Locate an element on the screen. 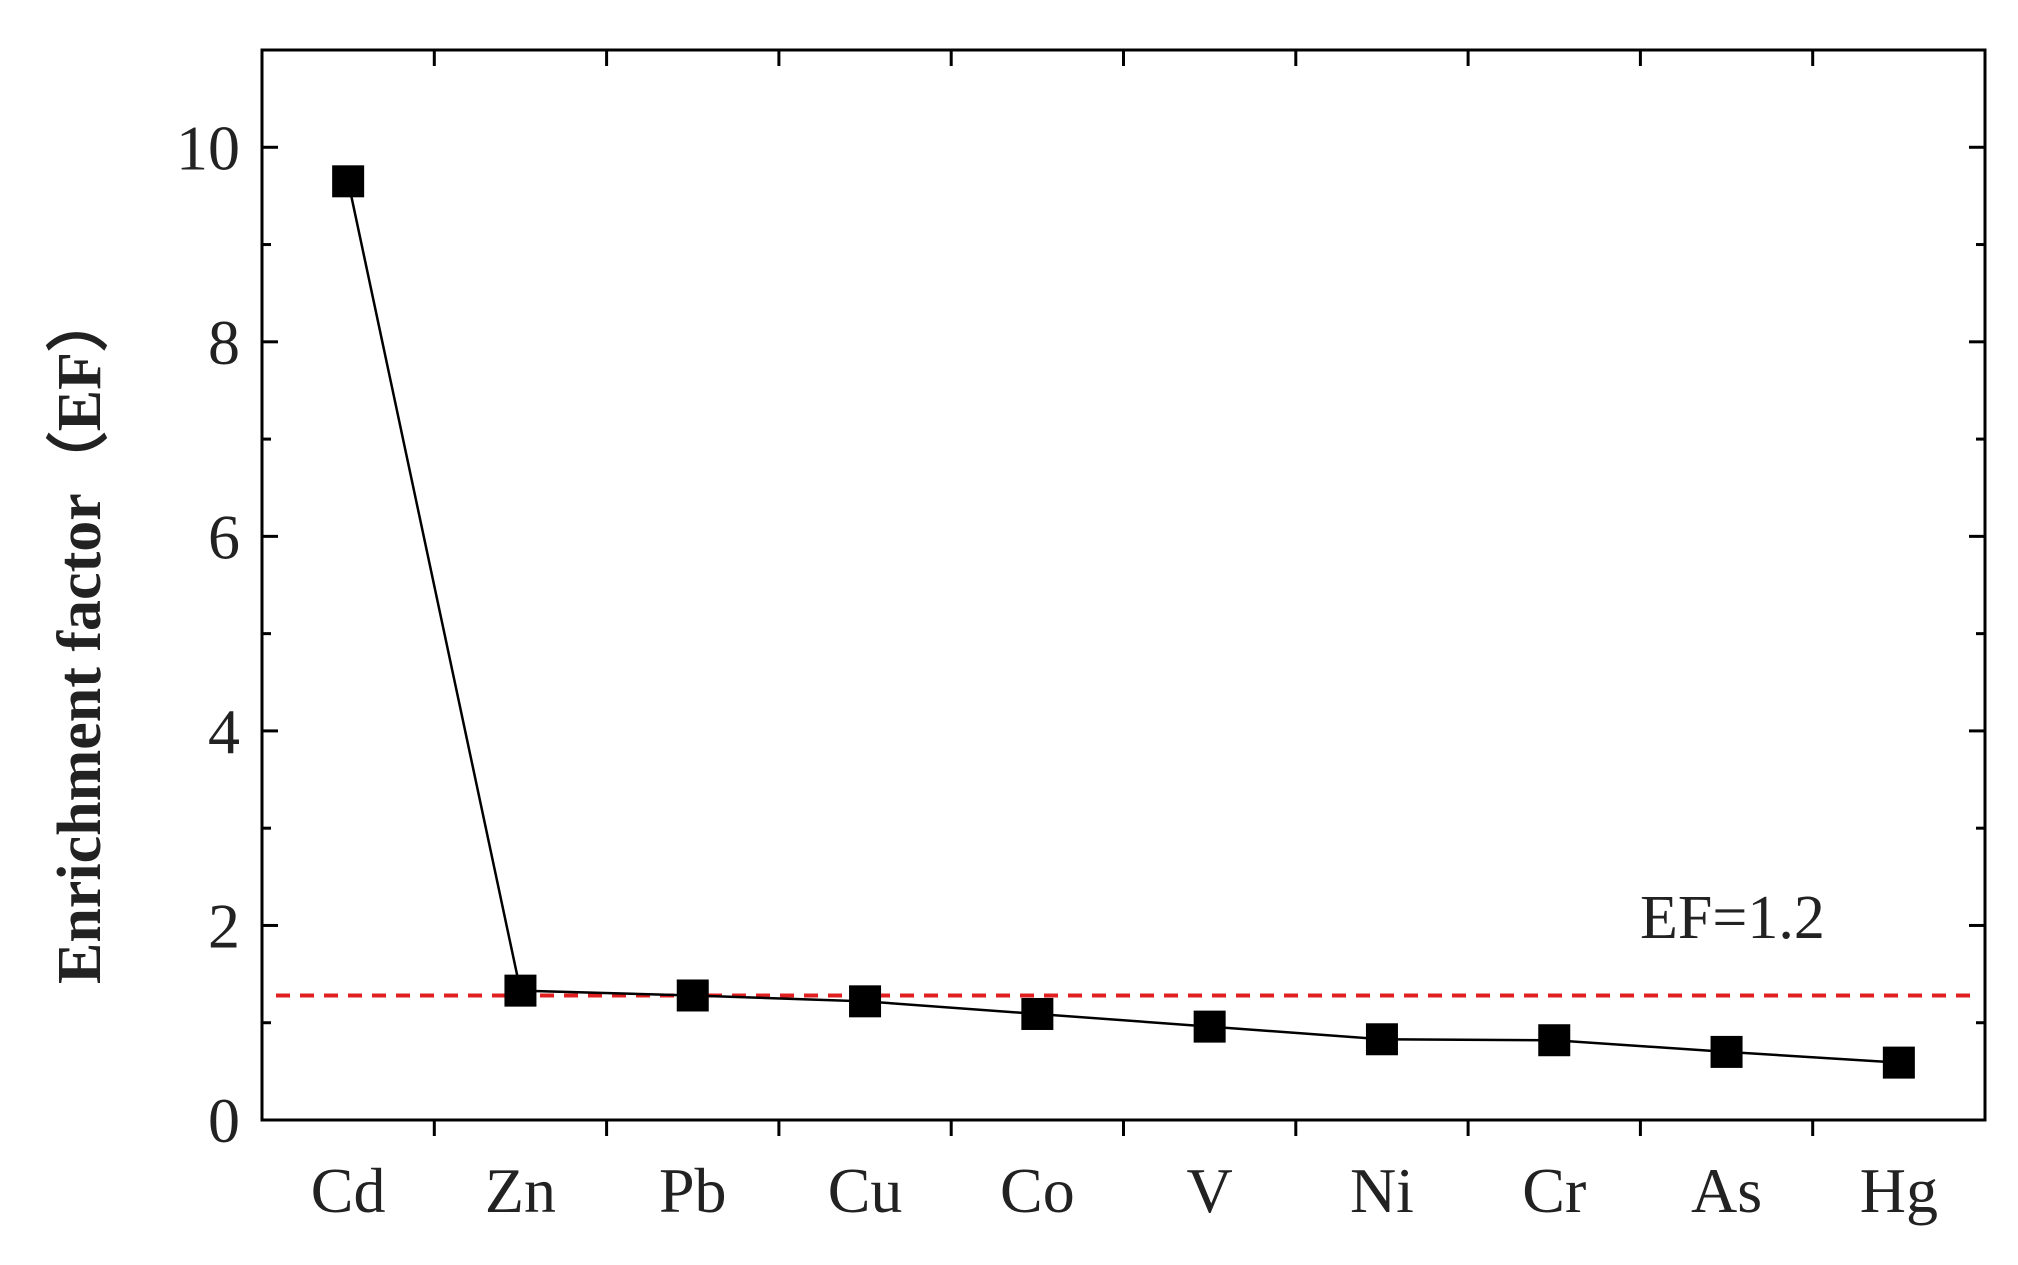 This screenshot has width=2018, height=1265. reference-line-label: EF=1.2 is located at coordinates (1732, 918).